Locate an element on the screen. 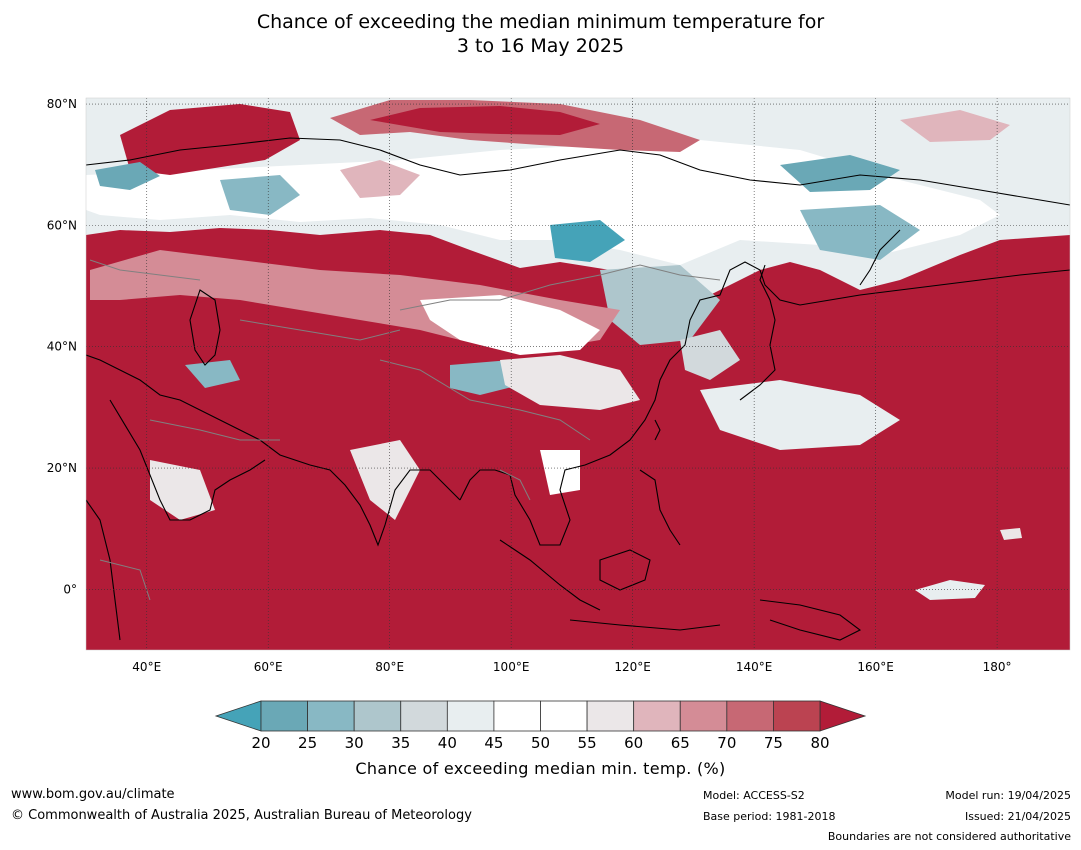 The height and width of the screenshot is (850, 1081). lon-tick-label: 40°E is located at coordinates (146, 667).